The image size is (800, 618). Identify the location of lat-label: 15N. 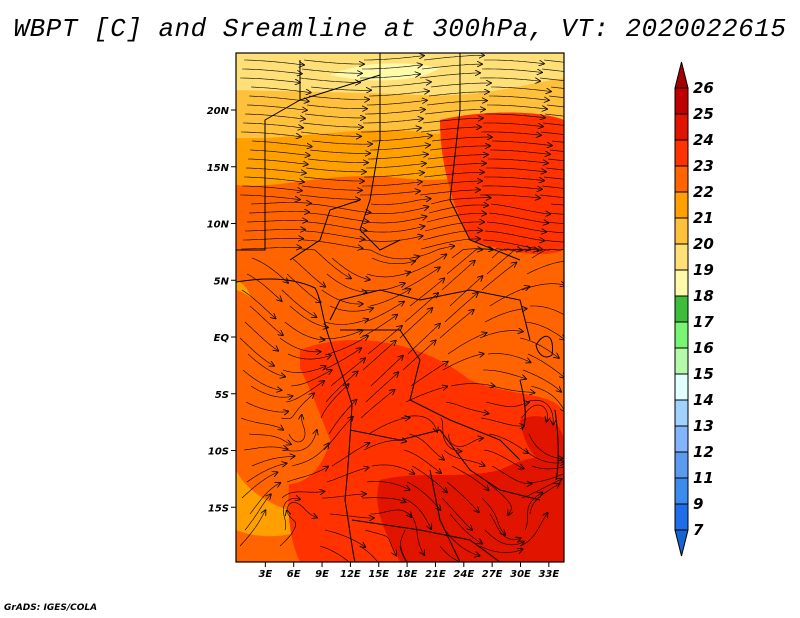
(218, 168).